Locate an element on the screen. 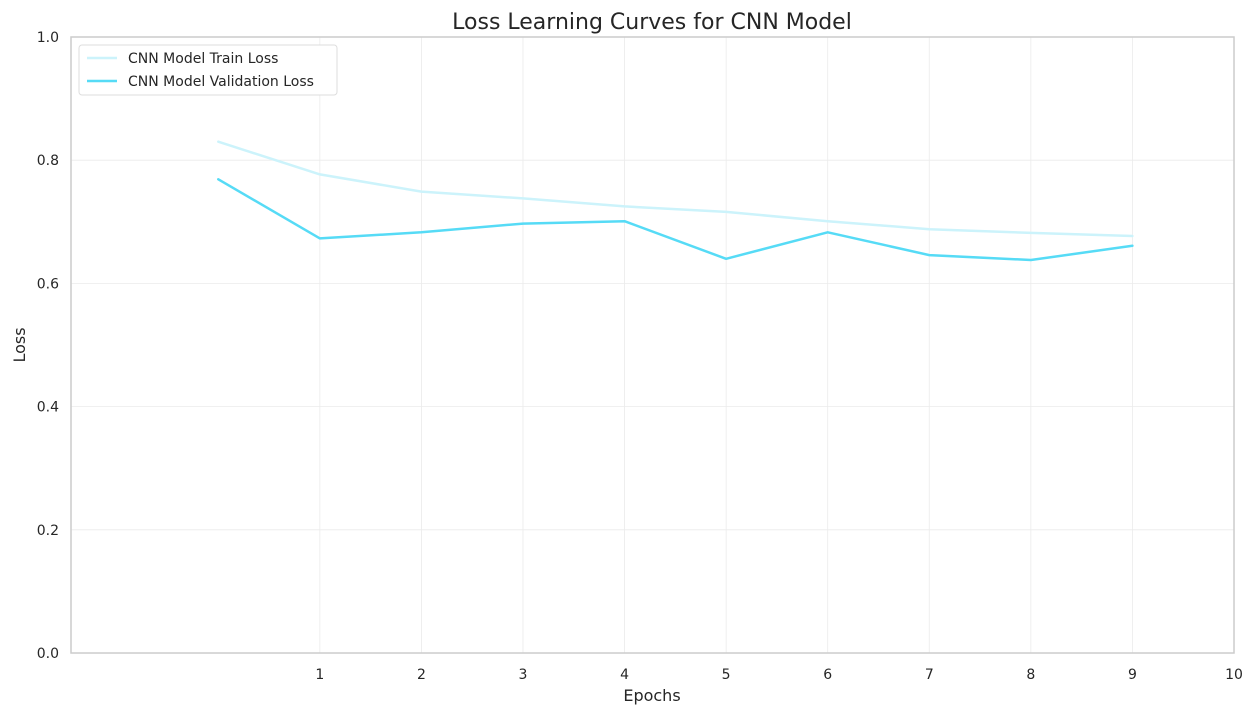 The width and height of the screenshot is (1253, 715). y-tick-label: 0.6 is located at coordinates (48, 284).